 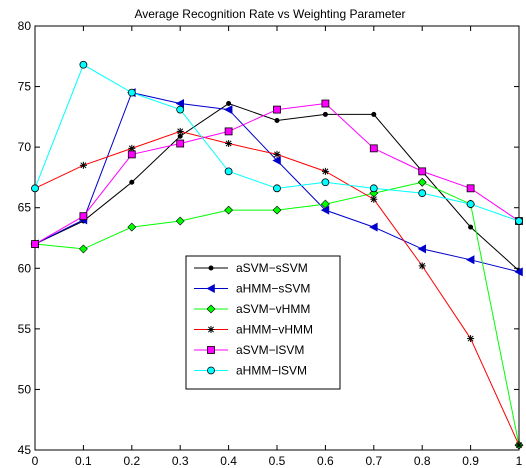 I want to click on legend-entry: aHMM−vHMM, so click(x=253, y=330).